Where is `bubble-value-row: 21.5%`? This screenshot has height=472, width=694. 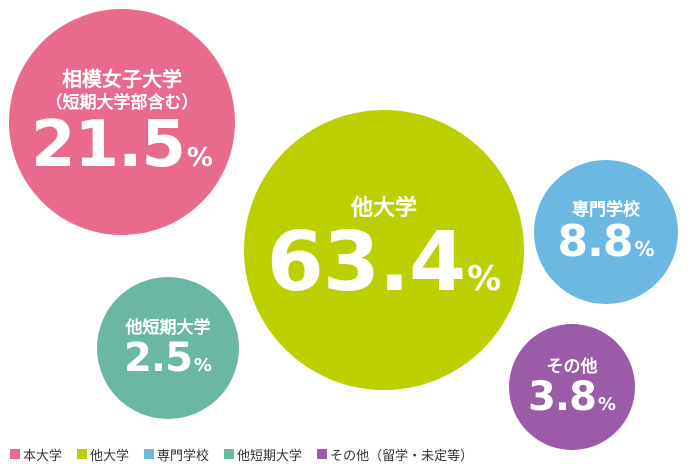 bubble-value-row: 21.5% is located at coordinates (122, 145).